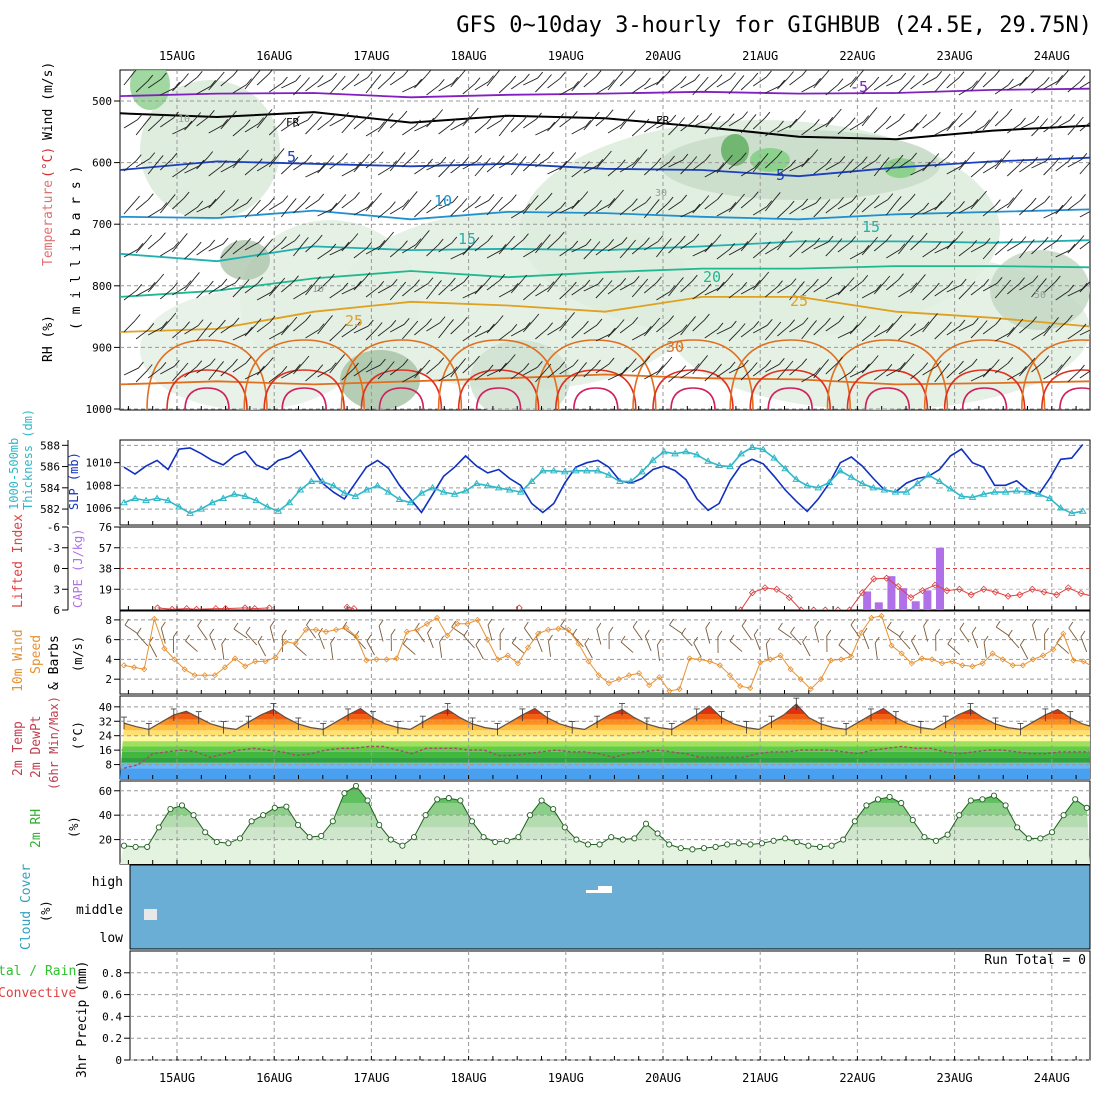  Describe the element at coordinates (116, 1017) in the screenshot. I see `precip-ticks: 00.20.40.60.8` at that location.